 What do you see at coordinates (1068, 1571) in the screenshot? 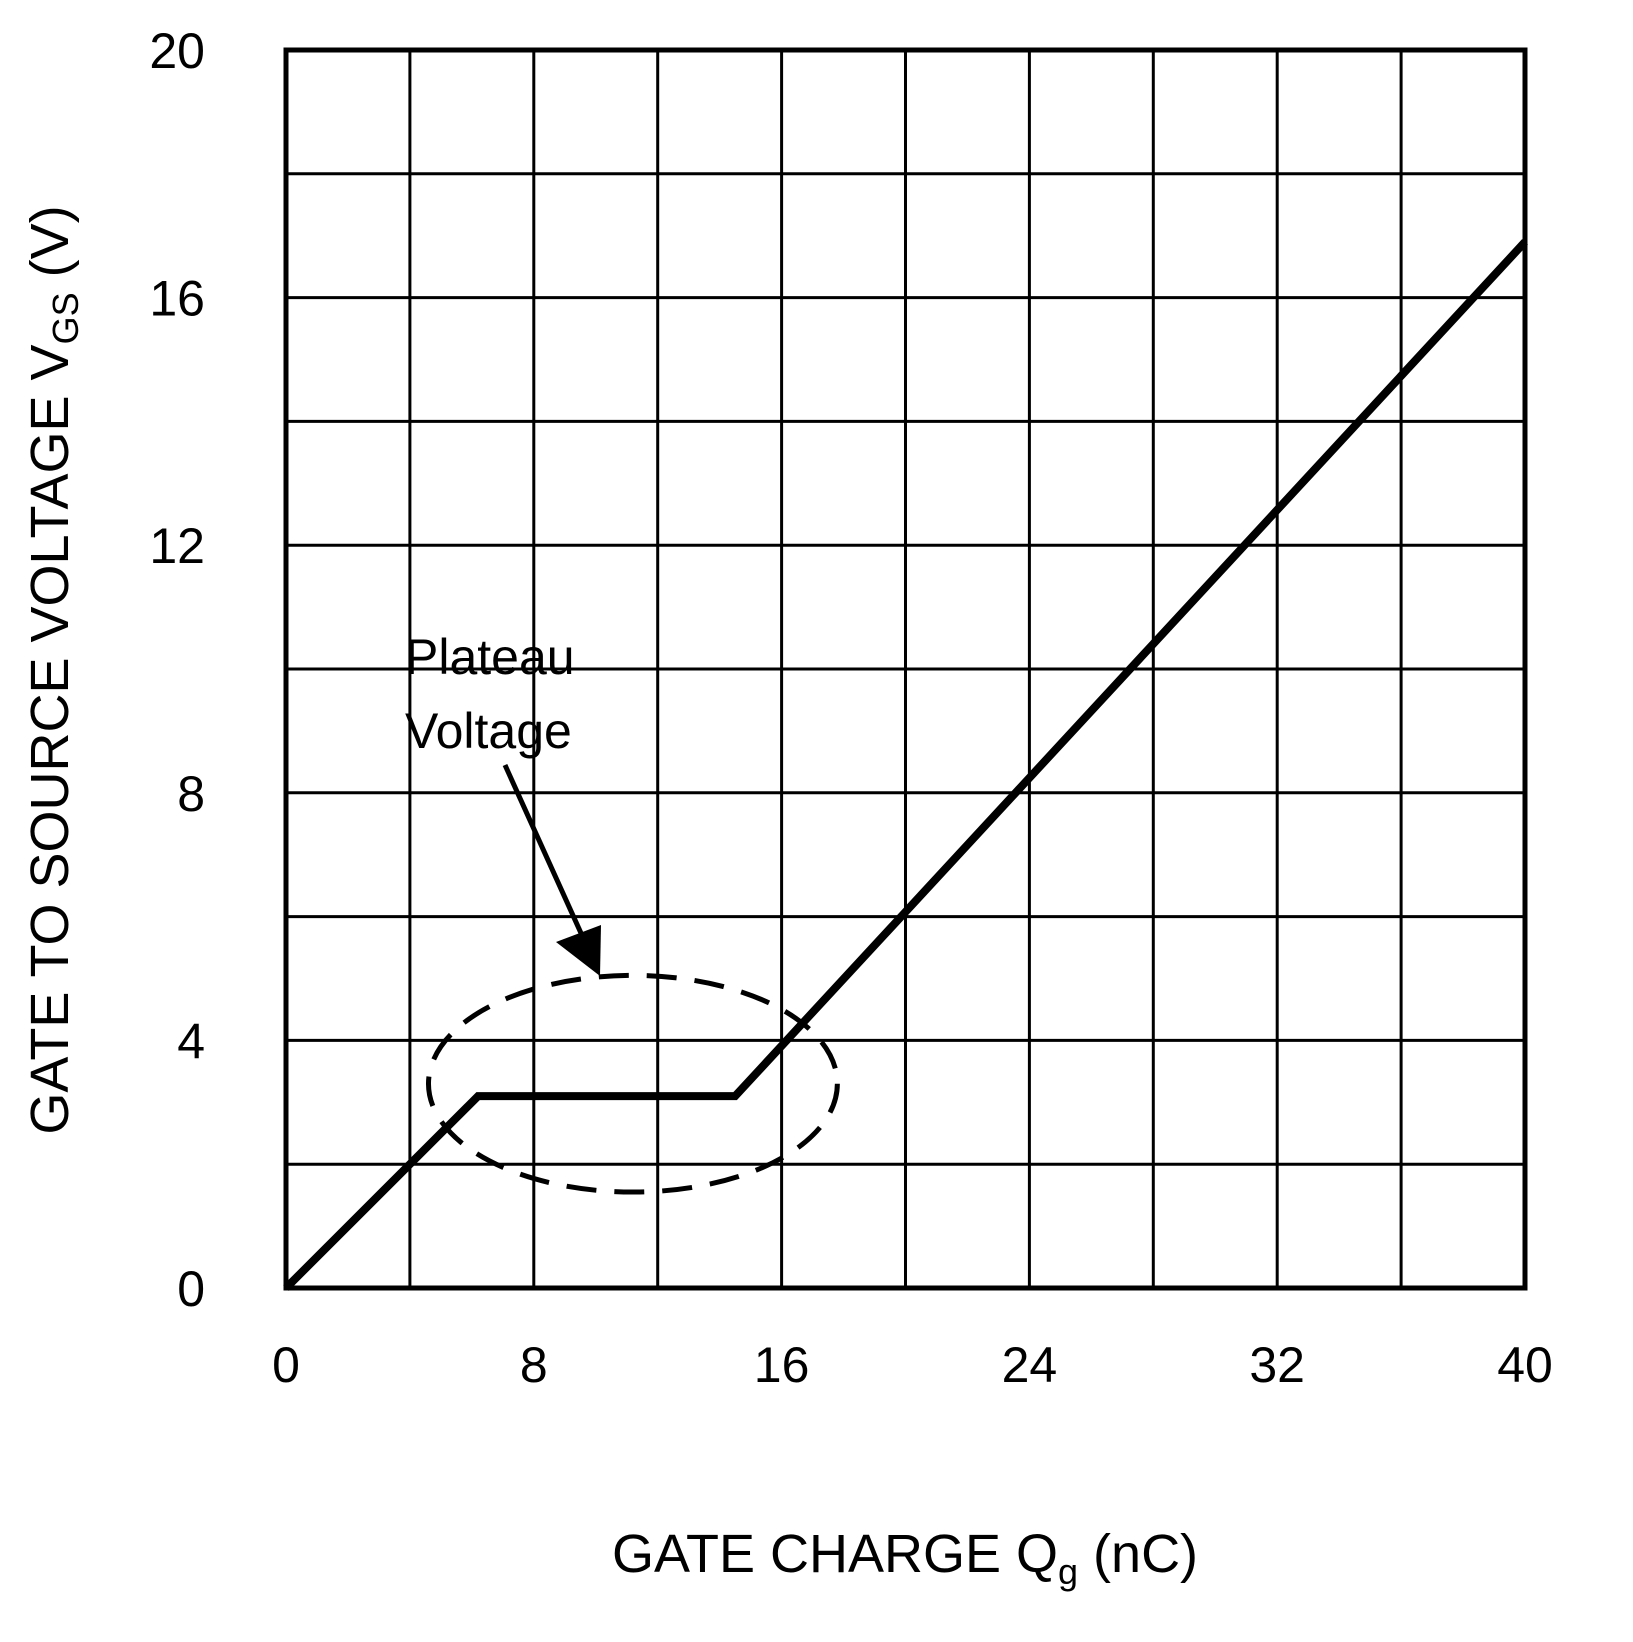
I see `x-axis-label-sub: g` at bounding box center [1068, 1571].